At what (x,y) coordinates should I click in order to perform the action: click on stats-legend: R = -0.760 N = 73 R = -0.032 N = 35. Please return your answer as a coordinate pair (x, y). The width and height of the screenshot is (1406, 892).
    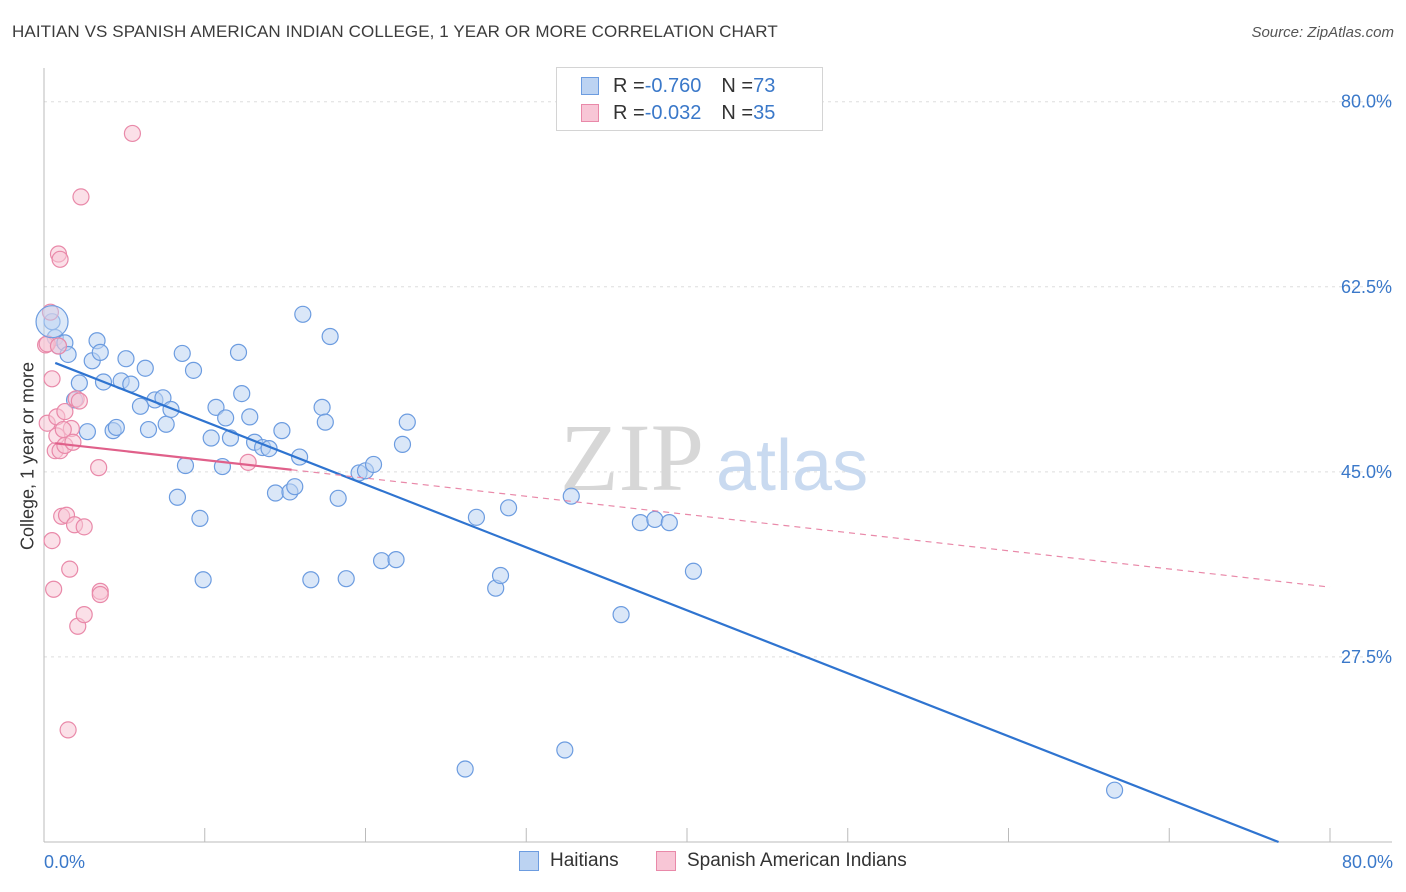
    Looking at the image, I should click on (689, 99).